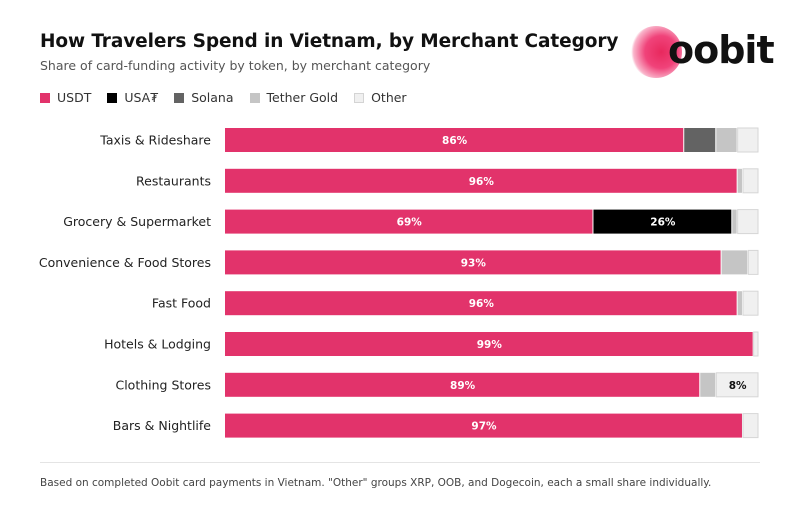  I want to click on legend-item-solana: Solana, so click(204, 97).